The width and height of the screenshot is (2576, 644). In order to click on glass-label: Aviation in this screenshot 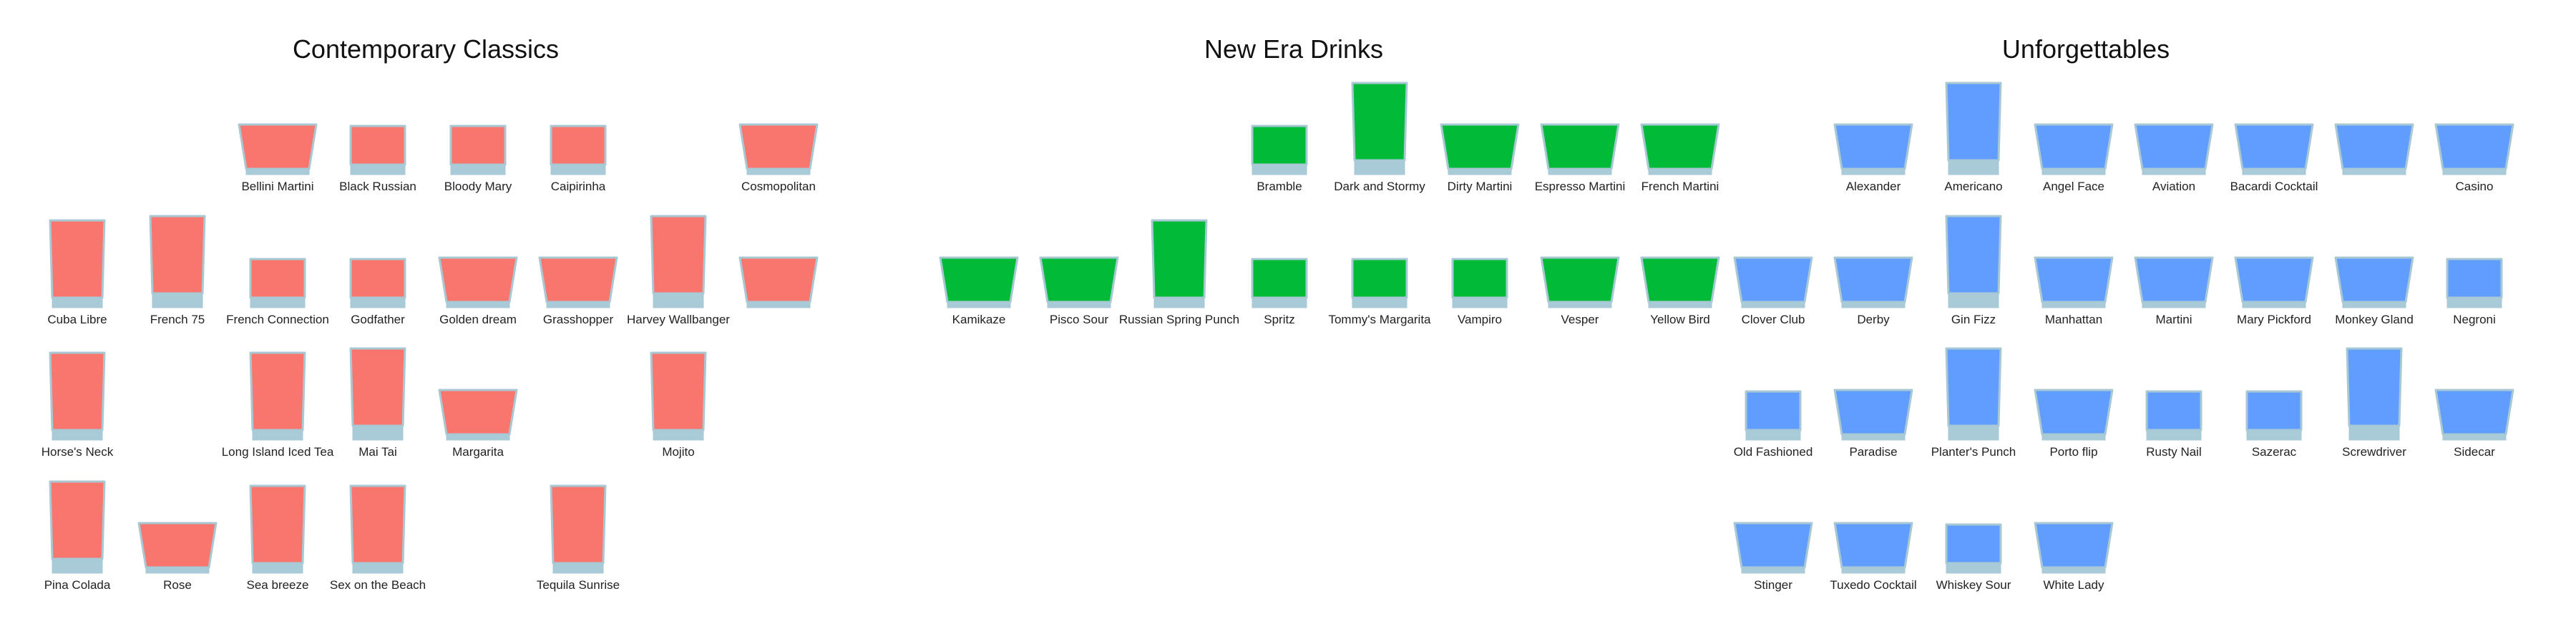, I will do `click(2173, 186)`.